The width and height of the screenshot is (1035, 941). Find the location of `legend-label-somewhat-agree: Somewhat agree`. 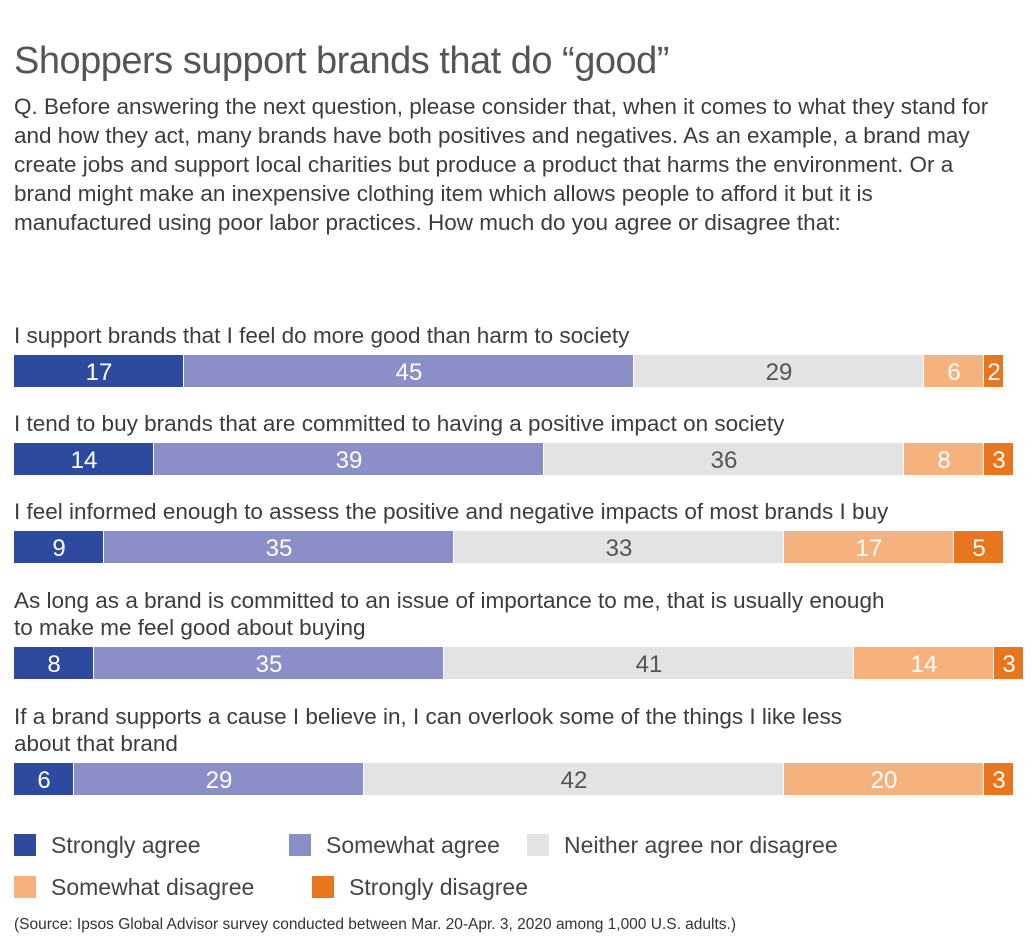

legend-label-somewhat-agree: Somewhat agree is located at coordinates (413, 844).